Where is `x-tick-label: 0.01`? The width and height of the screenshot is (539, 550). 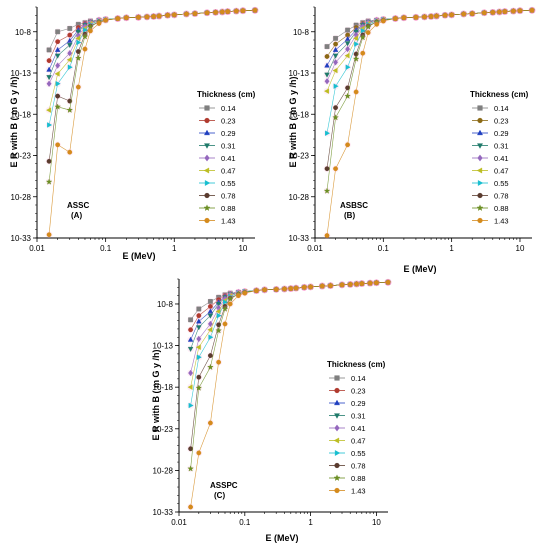 x-tick-label: 0.01 is located at coordinates (179, 522).